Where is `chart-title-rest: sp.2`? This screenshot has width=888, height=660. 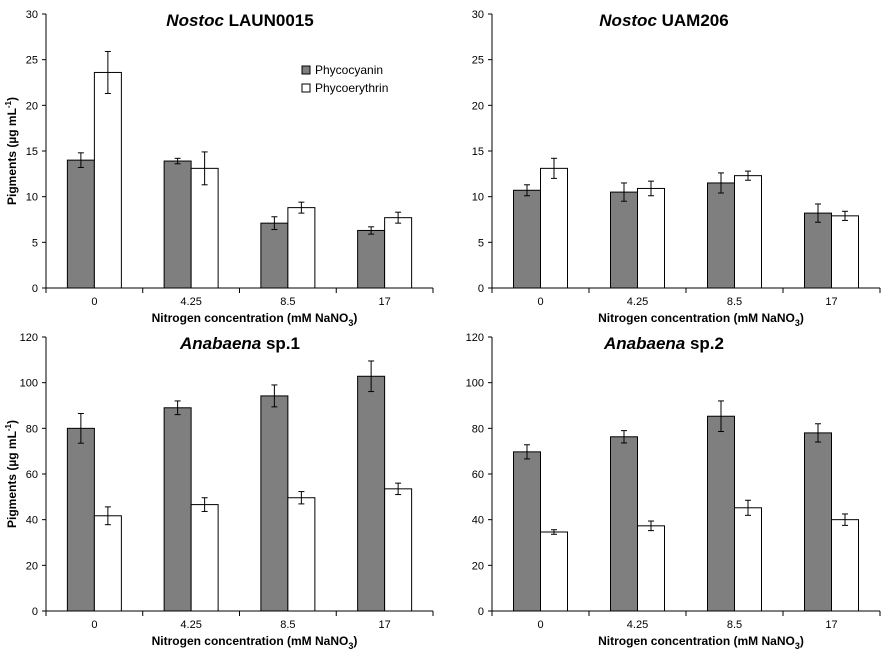 chart-title-rest: sp.2 is located at coordinates (704, 343).